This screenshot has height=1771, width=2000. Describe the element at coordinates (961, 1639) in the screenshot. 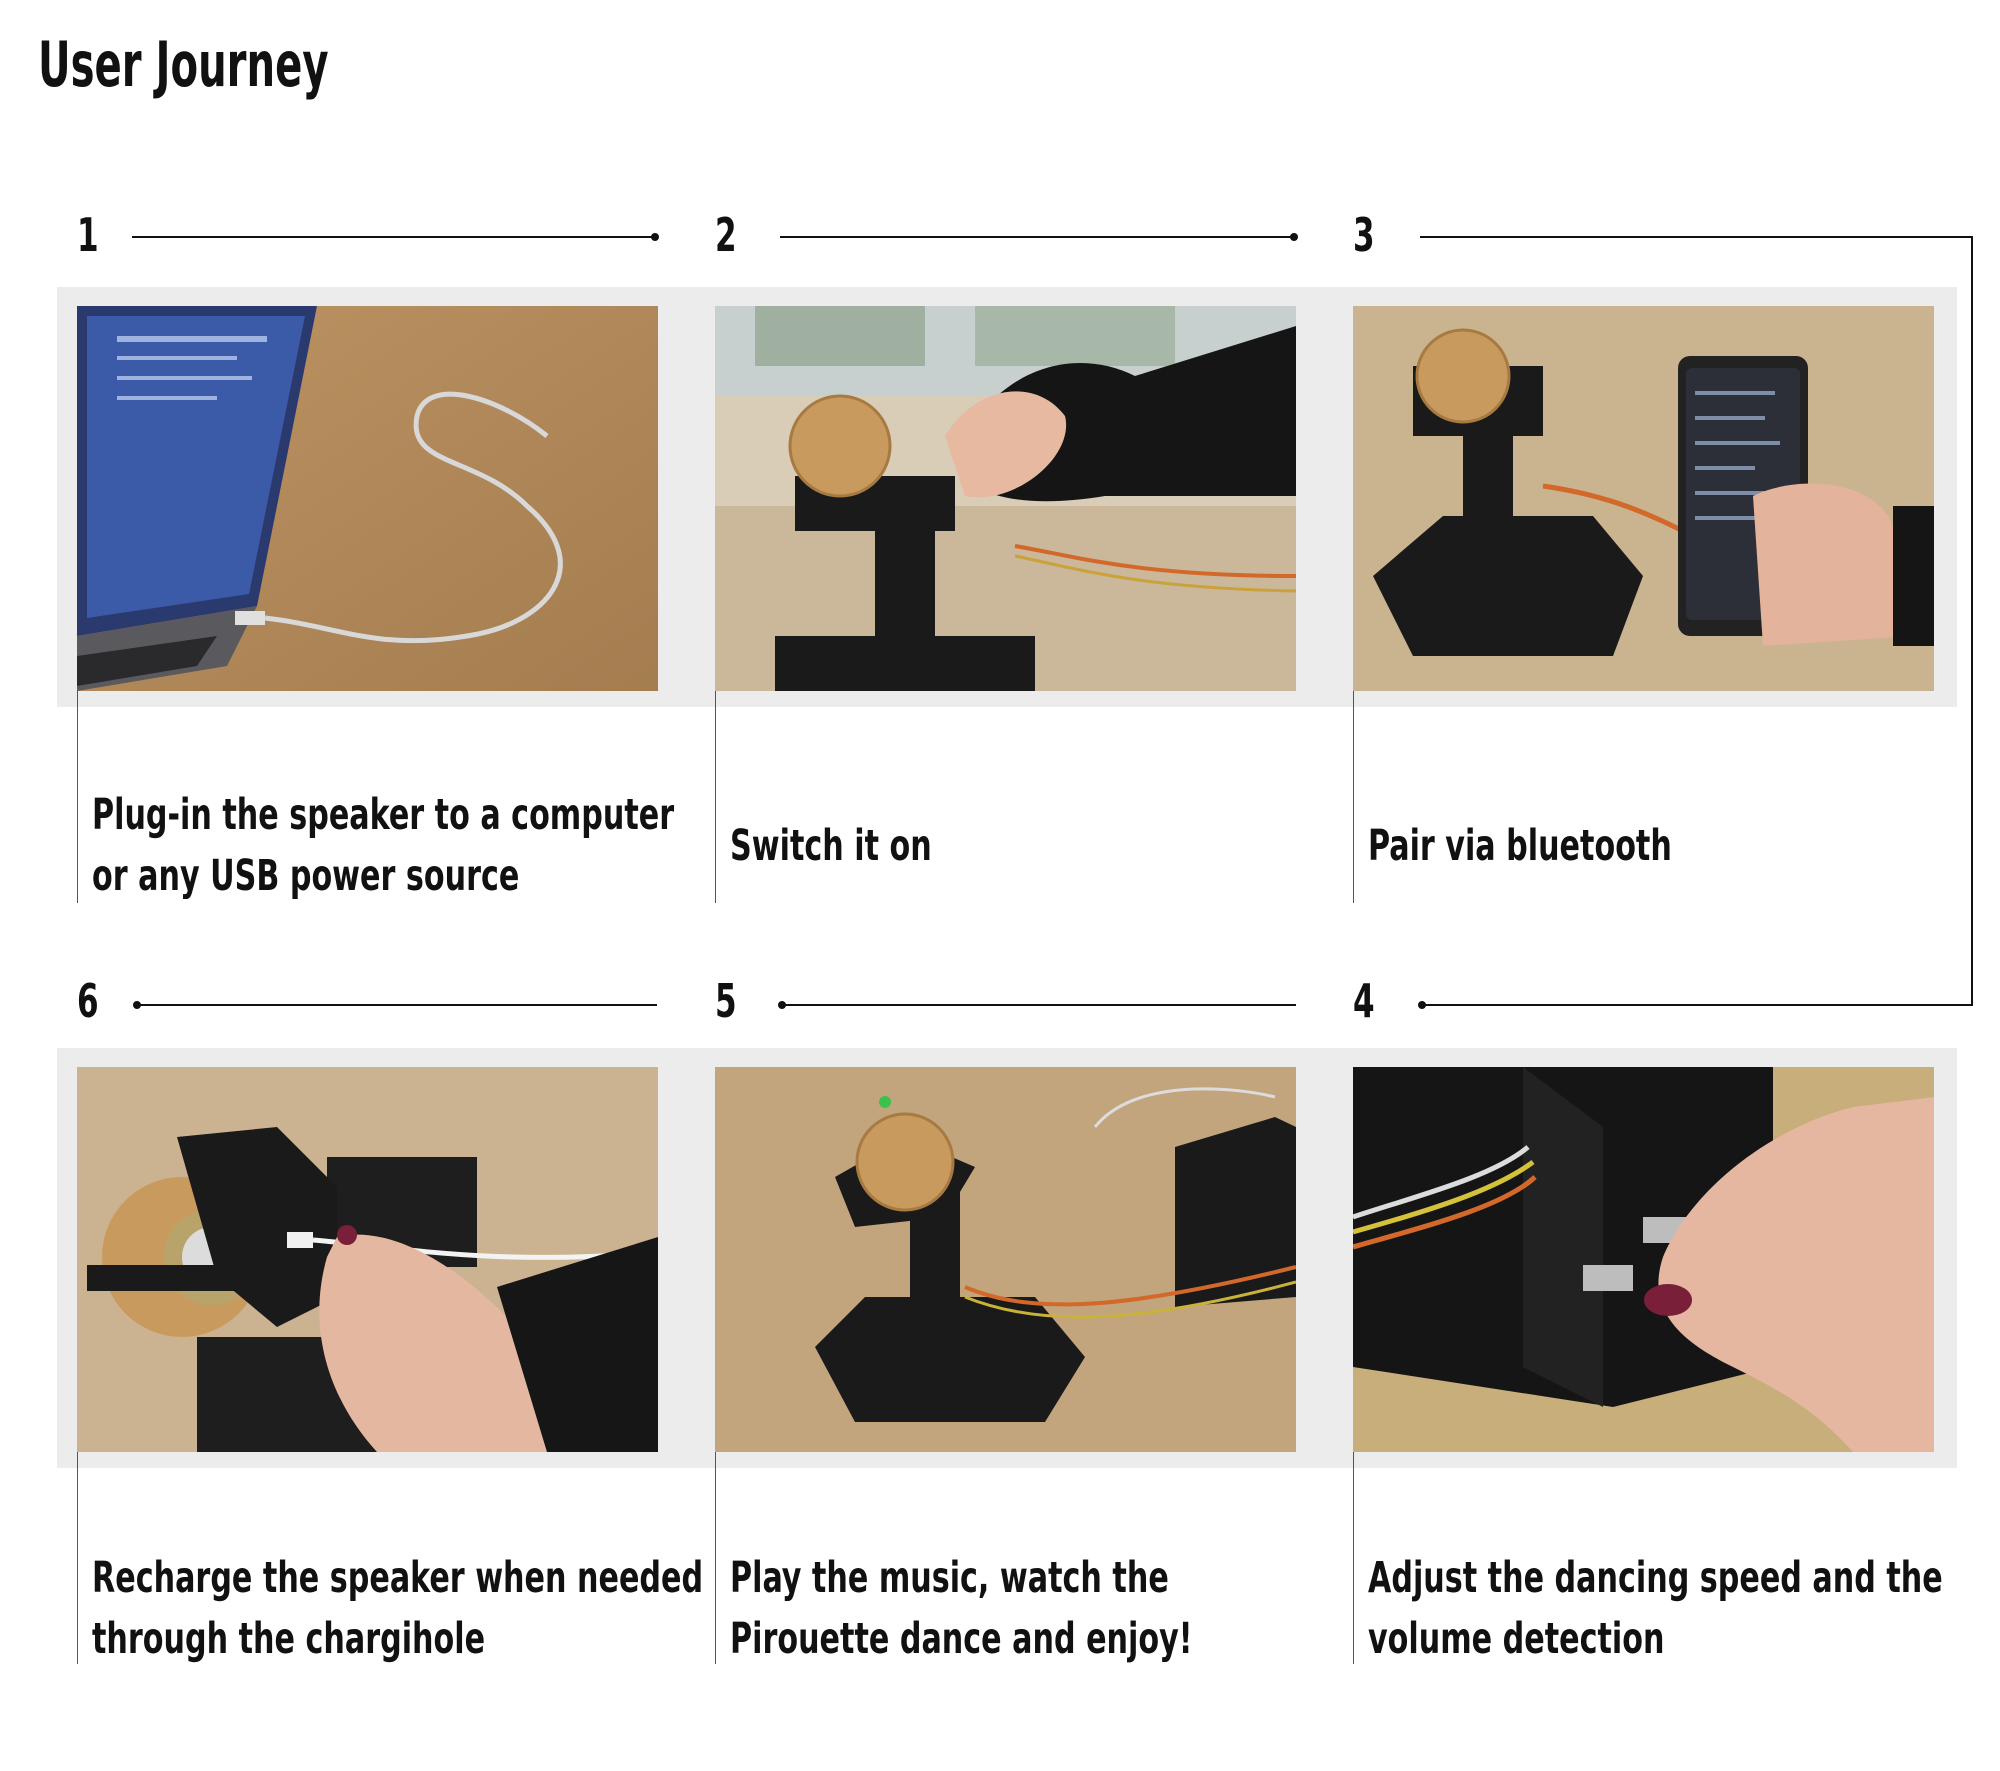

I see `caption-line: Pirouette dance and enjoy!` at that location.